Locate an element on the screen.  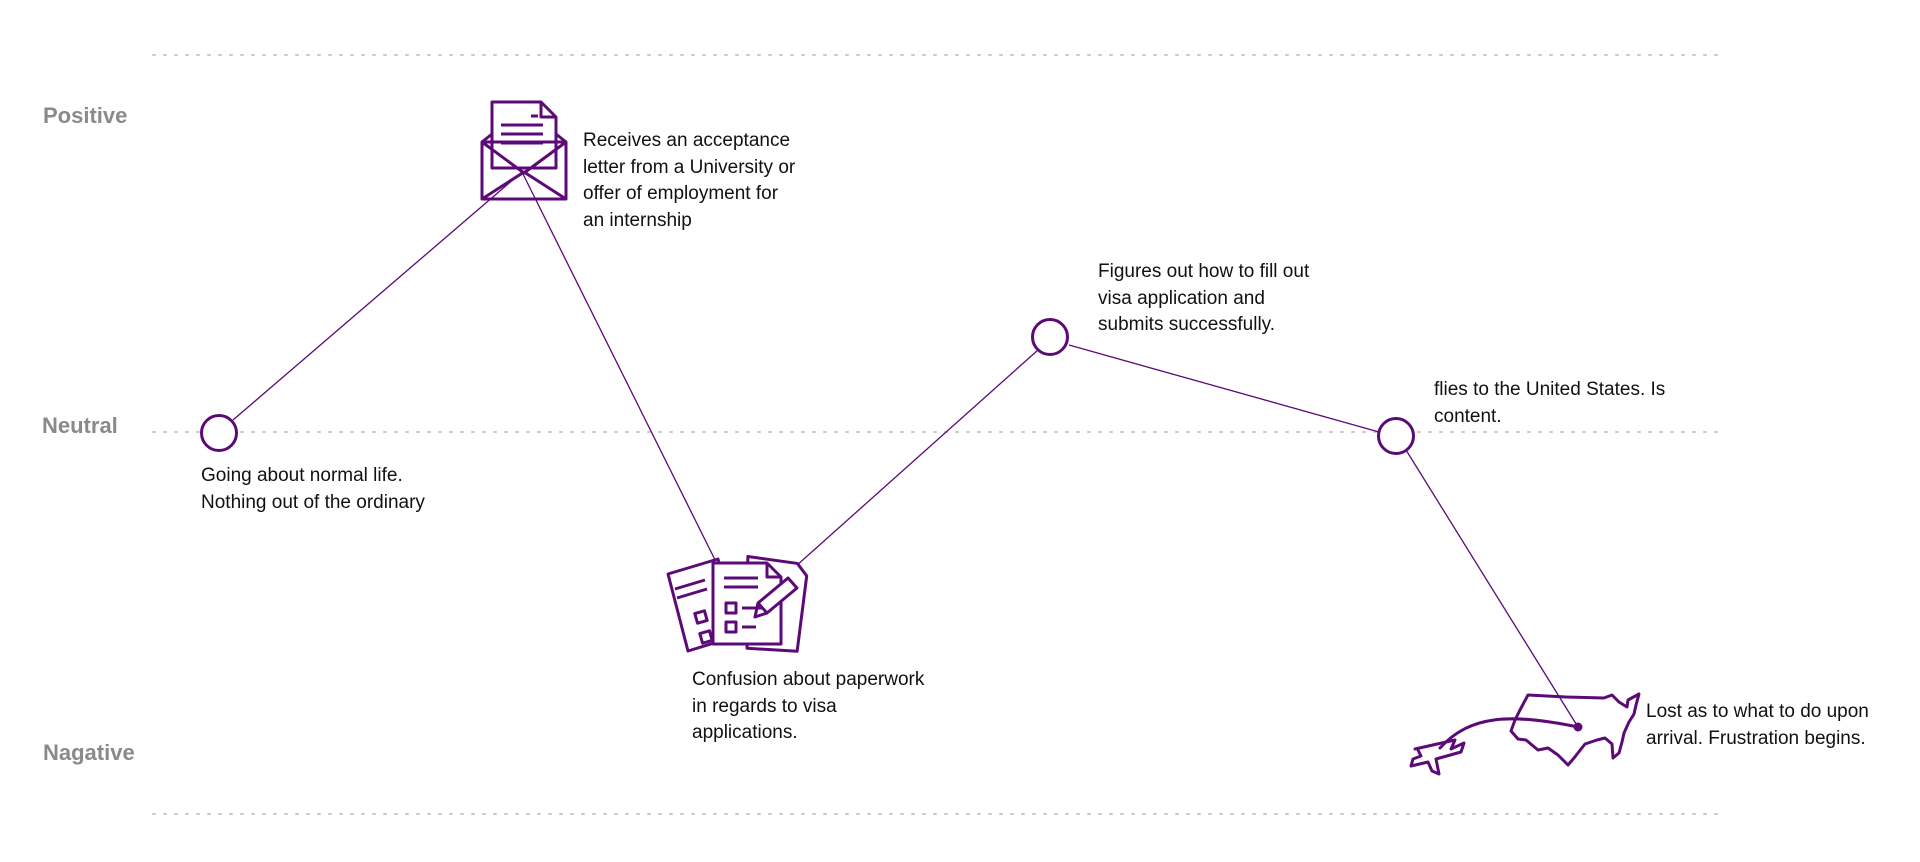
note-line: submits successfully. is located at coordinates (1187, 324).